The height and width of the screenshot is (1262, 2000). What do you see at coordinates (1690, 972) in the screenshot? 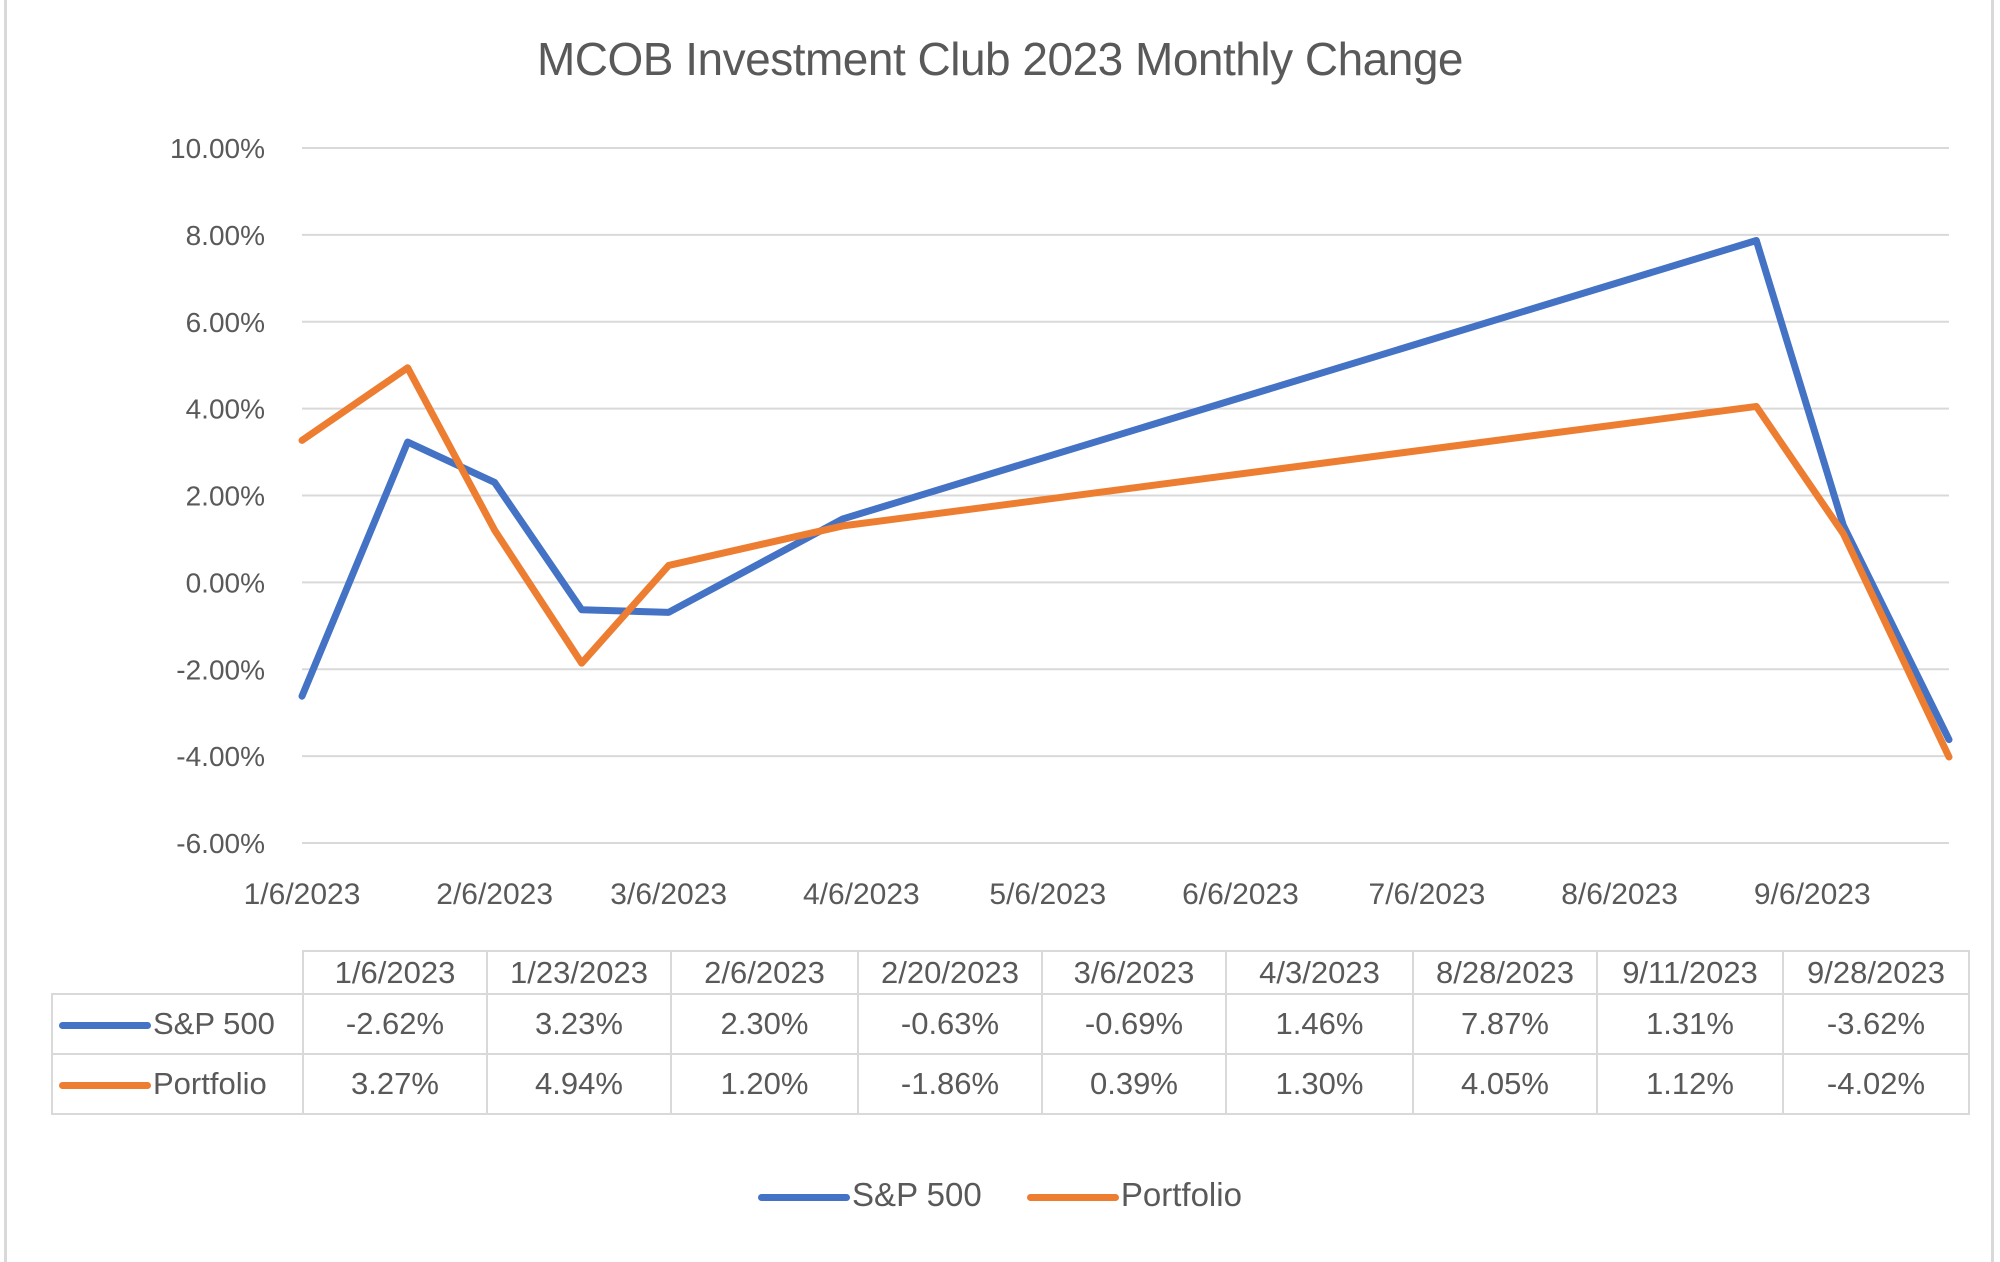
I see `data-table-date-header: 9/11/2023` at bounding box center [1690, 972].